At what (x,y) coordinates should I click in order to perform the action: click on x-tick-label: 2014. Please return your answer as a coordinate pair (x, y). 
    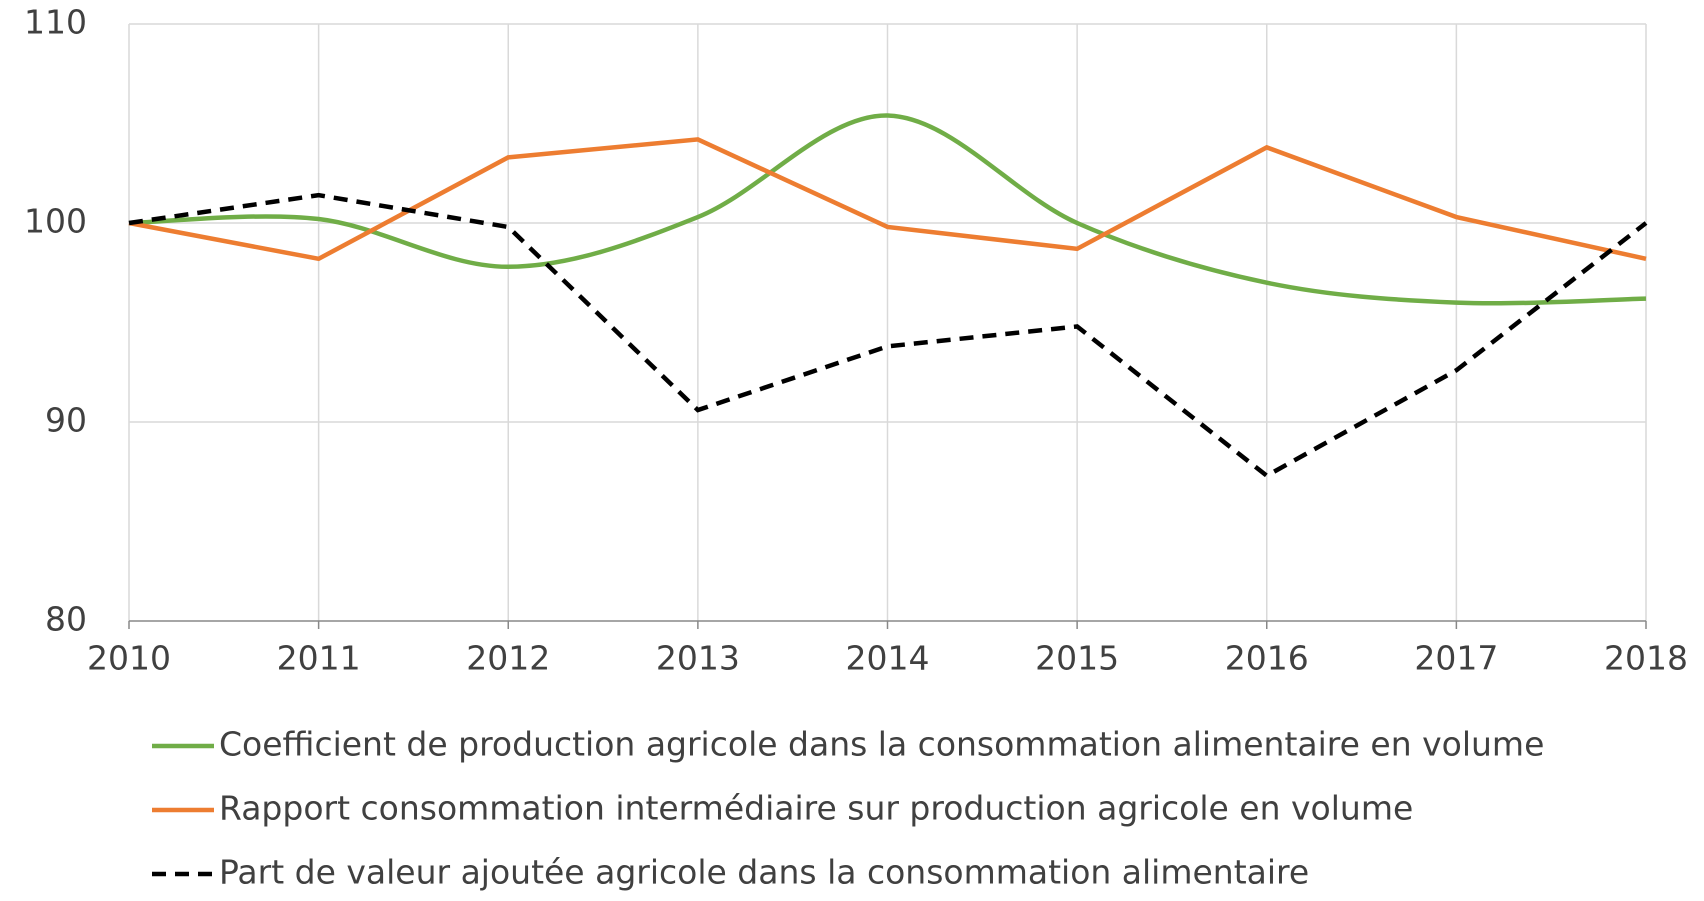
    Looking at the image, I should click on (888, 658).